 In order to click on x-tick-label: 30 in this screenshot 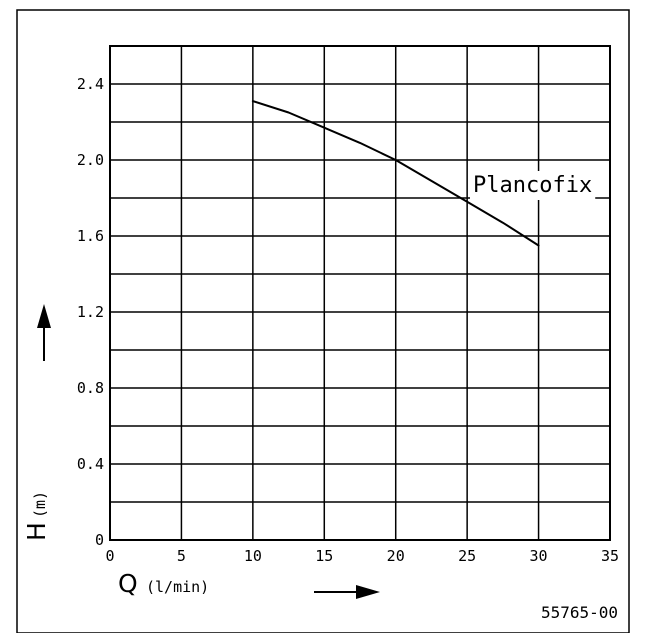, I will do `click(539, 556)`.